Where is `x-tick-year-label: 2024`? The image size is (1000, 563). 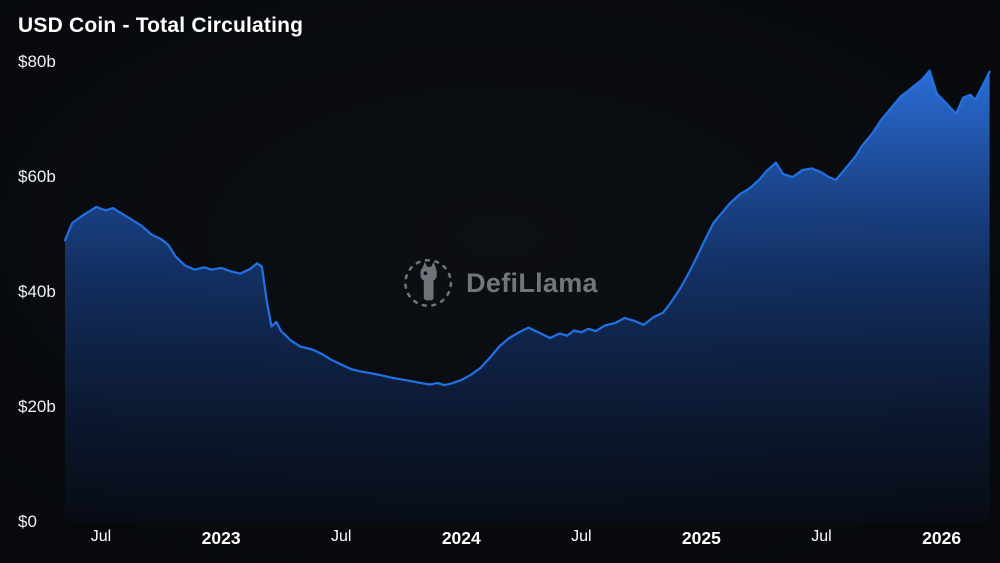 x-tick-year-label: 2024 is located at coordinates (461, 538).